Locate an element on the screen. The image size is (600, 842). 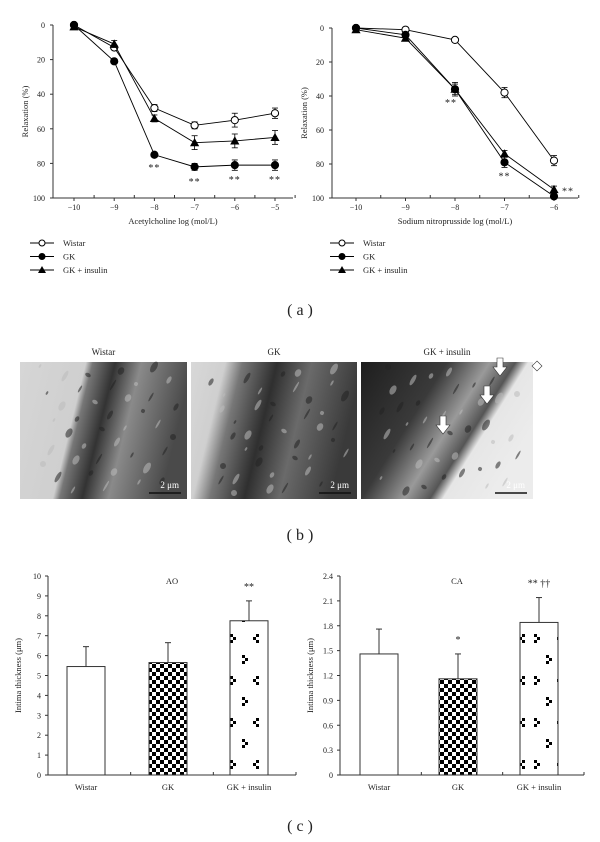
y-tick-label: 100 is located at coordinates (39, 198).